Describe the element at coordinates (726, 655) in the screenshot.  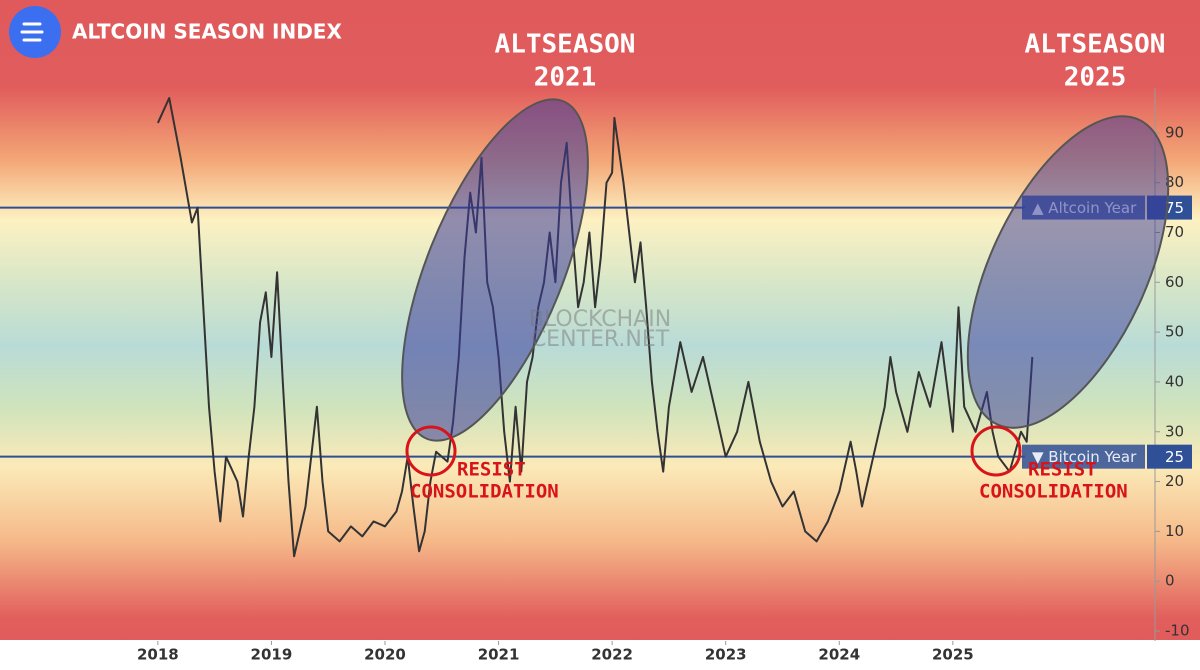
I see `x-tick-label: 2023` at that location.